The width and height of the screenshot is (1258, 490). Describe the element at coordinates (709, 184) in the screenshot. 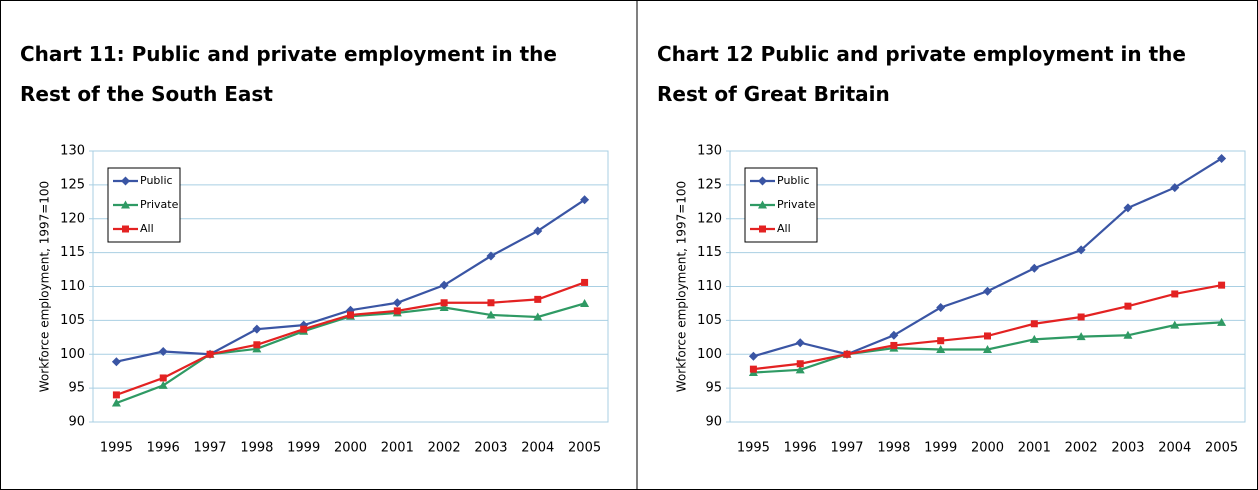

I see `y-tick-label: 125` at that location.